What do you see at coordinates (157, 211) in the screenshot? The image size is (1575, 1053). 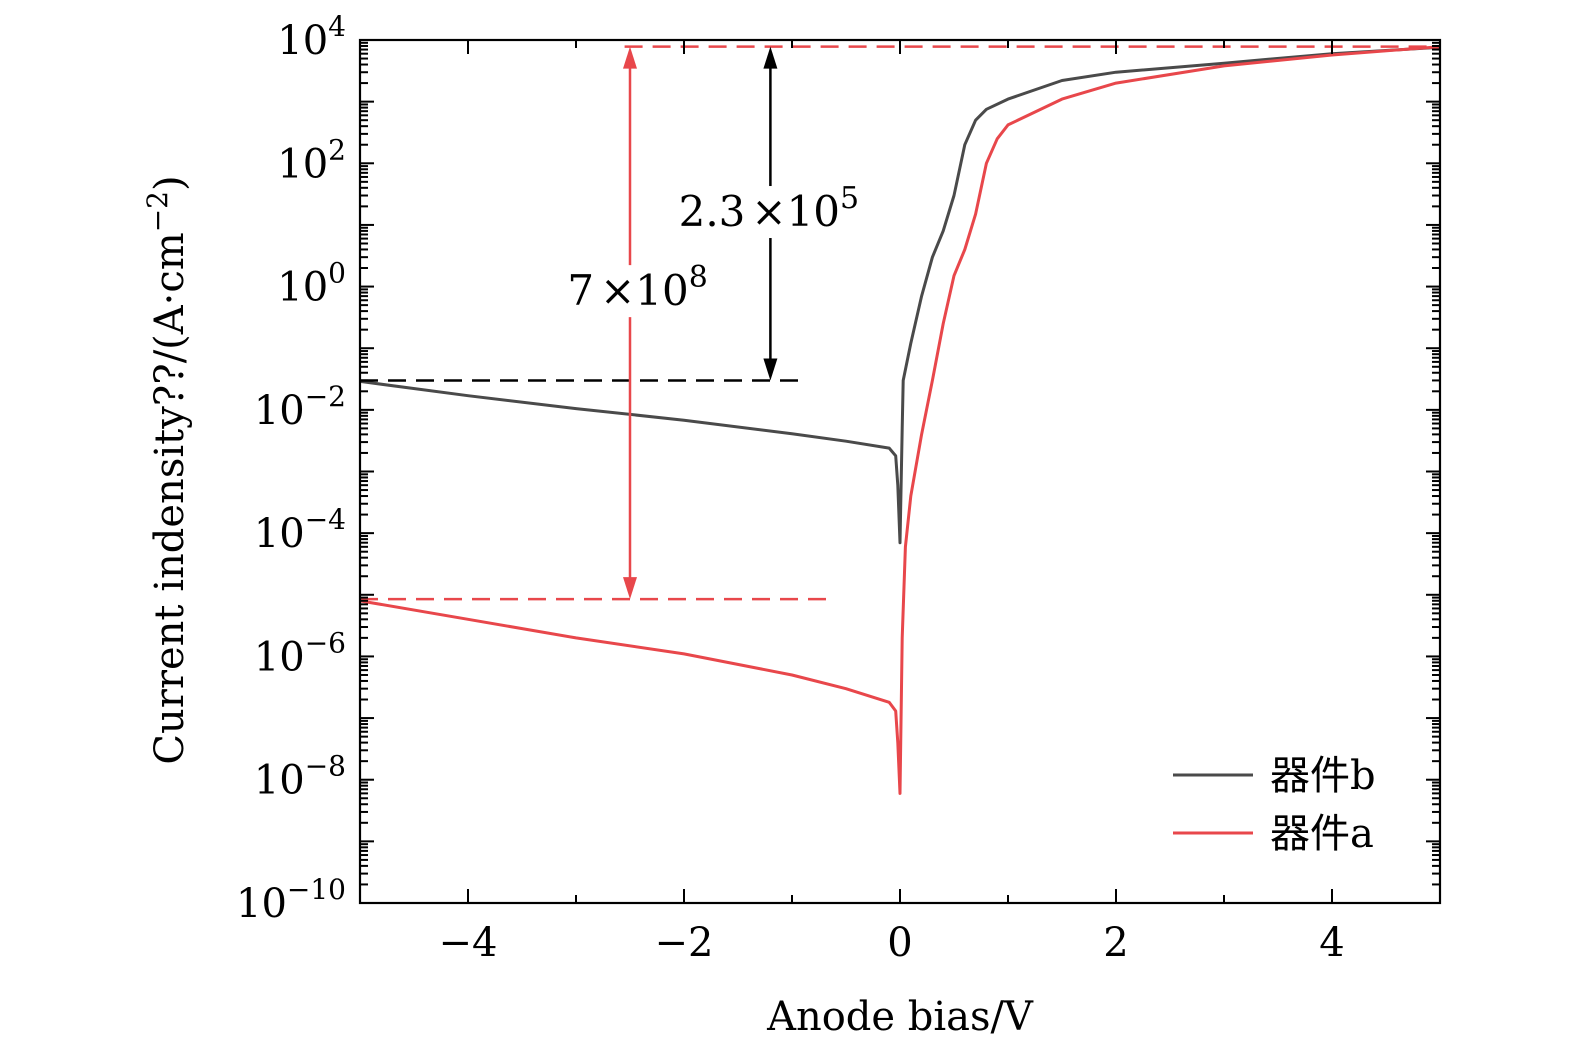 I see `y-axis-label-exponent: −2` at bounding box center [157, 211].